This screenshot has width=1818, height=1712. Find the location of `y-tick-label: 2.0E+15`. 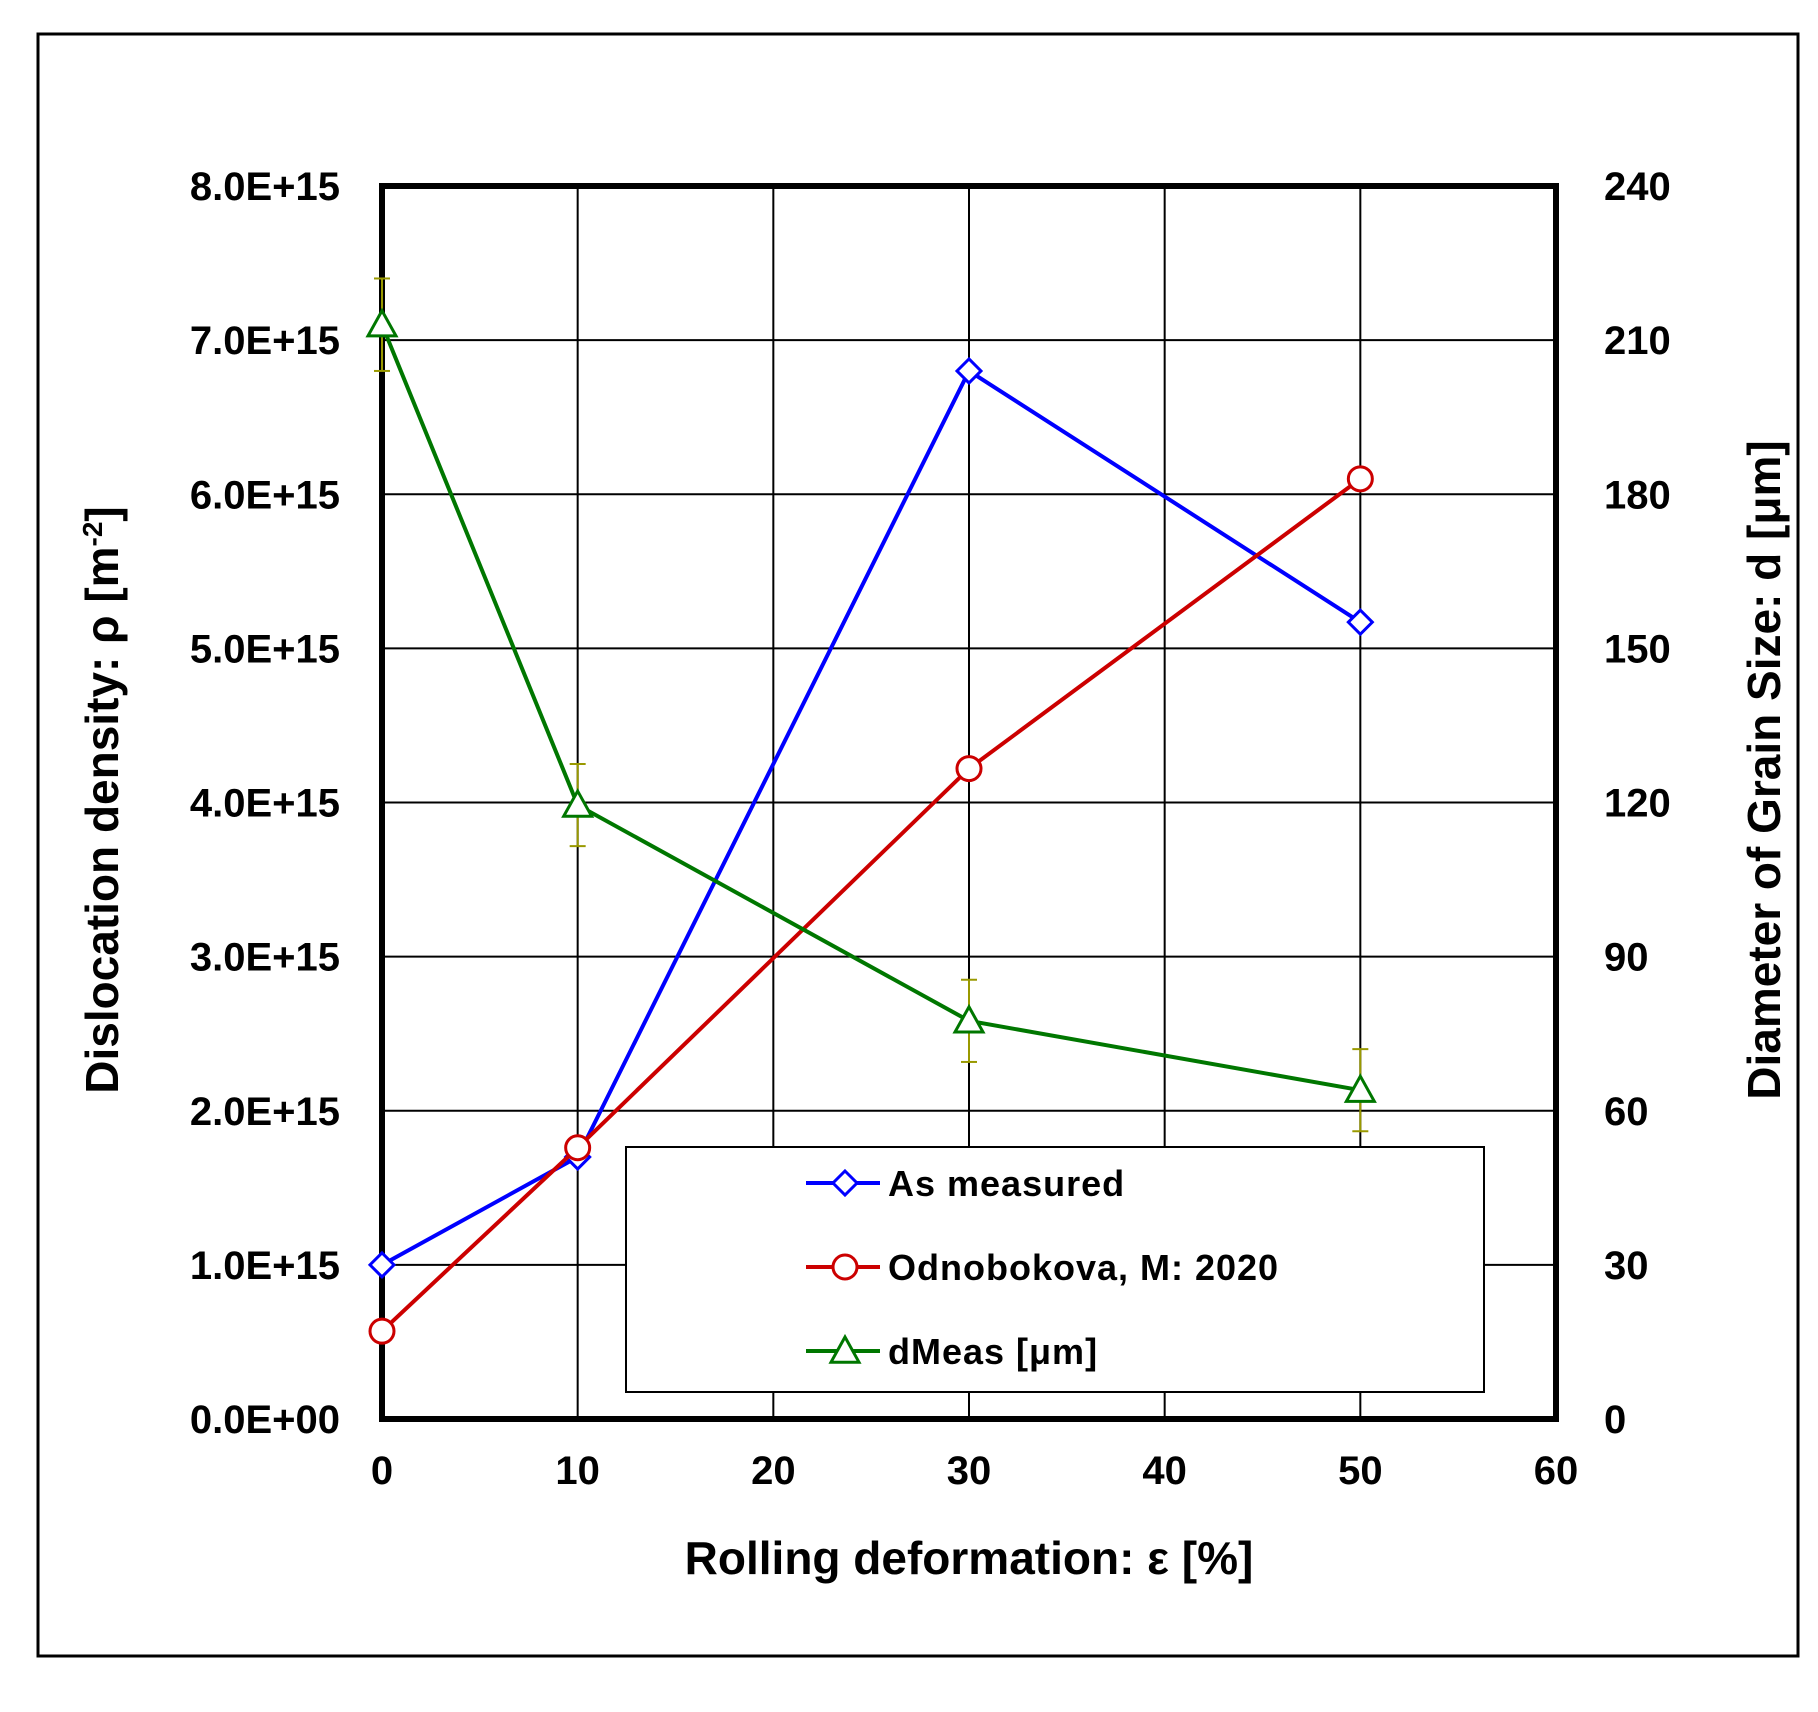

y-tick-label: 2.0E+15 is located at coordinates (265, 1112).